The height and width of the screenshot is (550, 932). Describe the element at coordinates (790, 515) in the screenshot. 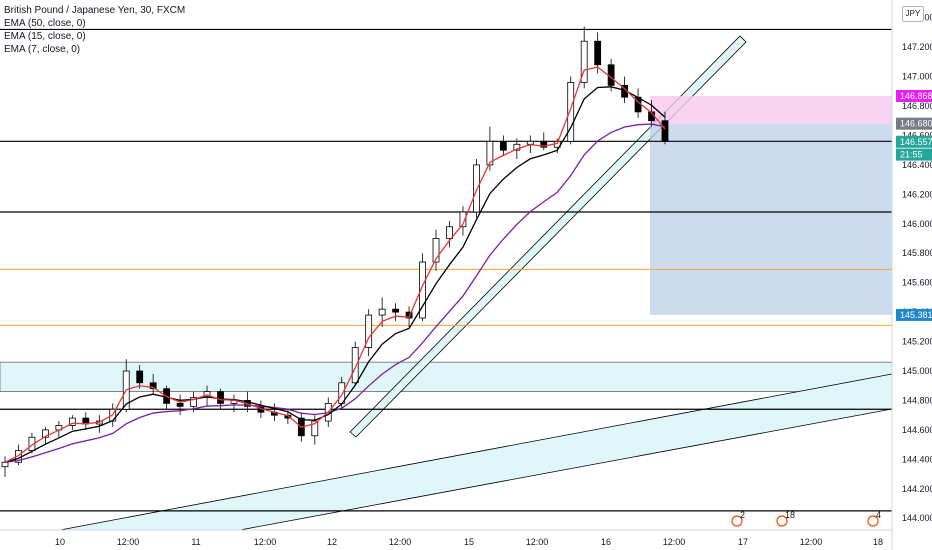

I see `event-marker-count-1: 18` at that location.